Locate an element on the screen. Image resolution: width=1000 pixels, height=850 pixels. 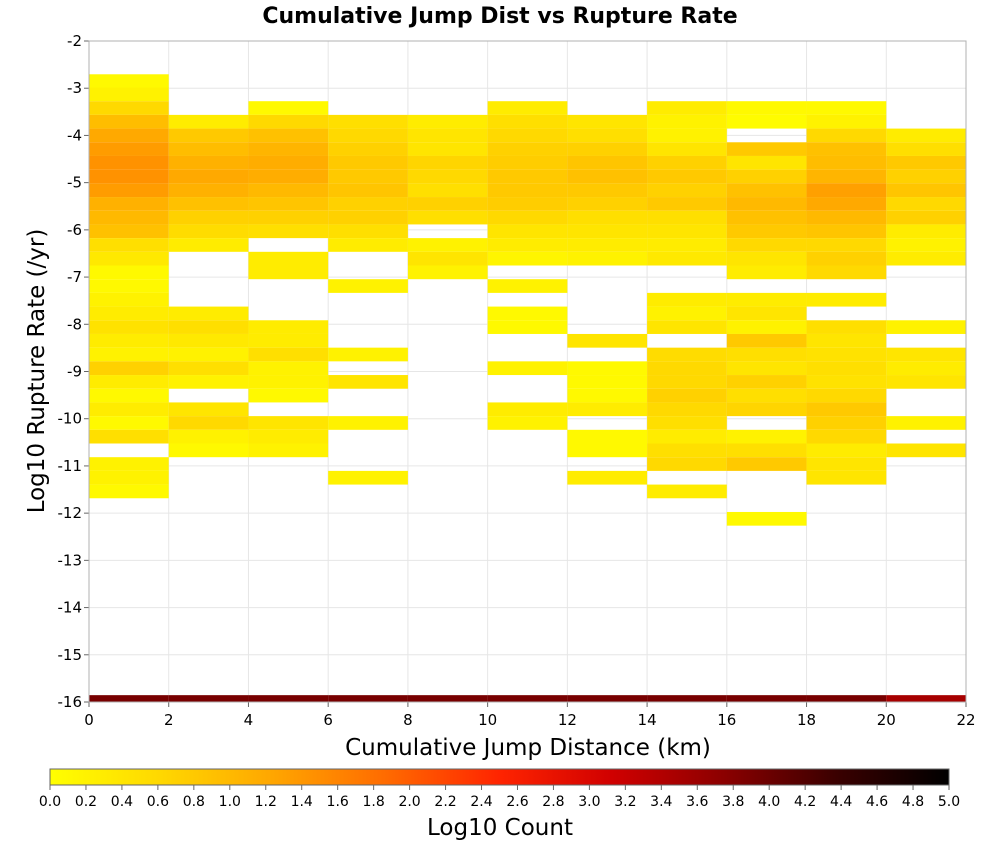
y-tick-label: -5 is located at coordinates (74, 183).